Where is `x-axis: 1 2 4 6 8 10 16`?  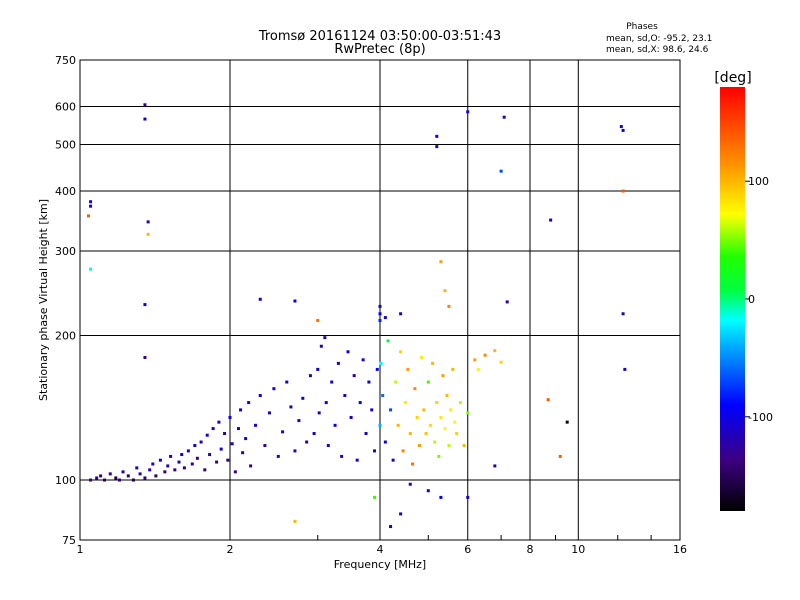 x-axis: 1 2 4 6 8 10 16 is located at coordinates (382, 545).